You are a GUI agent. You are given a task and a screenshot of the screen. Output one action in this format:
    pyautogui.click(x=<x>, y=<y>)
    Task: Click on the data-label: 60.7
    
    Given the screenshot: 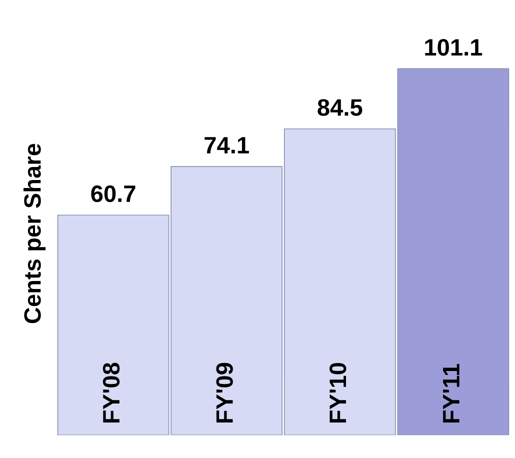 What is the action you would take?
    pyautogui.click(x=113, y=193)
    